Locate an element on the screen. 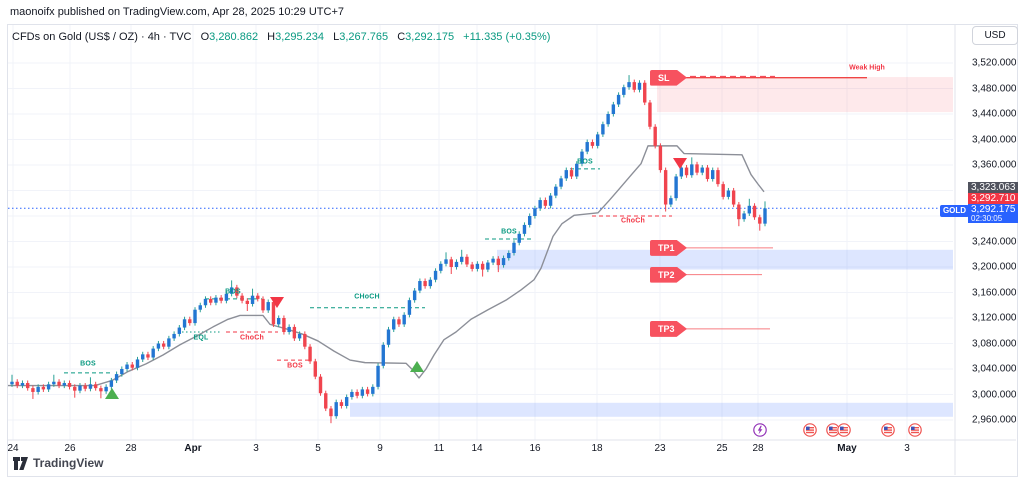 The image size is (1024, 481). price-tick: 3,480.000 is located at coordinates (994, 88).